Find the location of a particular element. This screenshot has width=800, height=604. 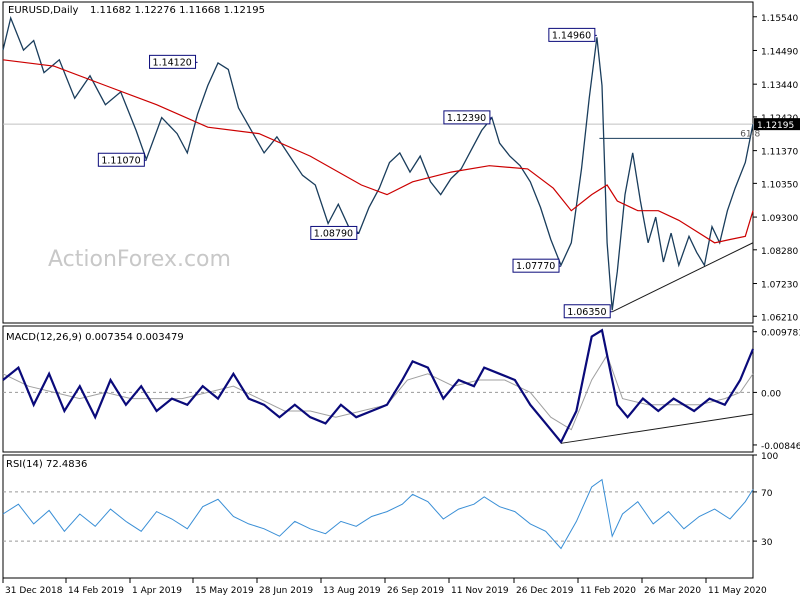

fib-label: 61.8 is located at coordinates (750, 134).